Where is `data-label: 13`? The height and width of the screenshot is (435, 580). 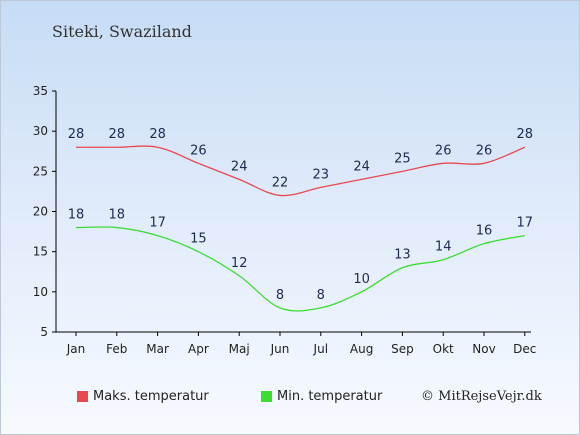
data-label: 13 is located at coordinates (402, 255).